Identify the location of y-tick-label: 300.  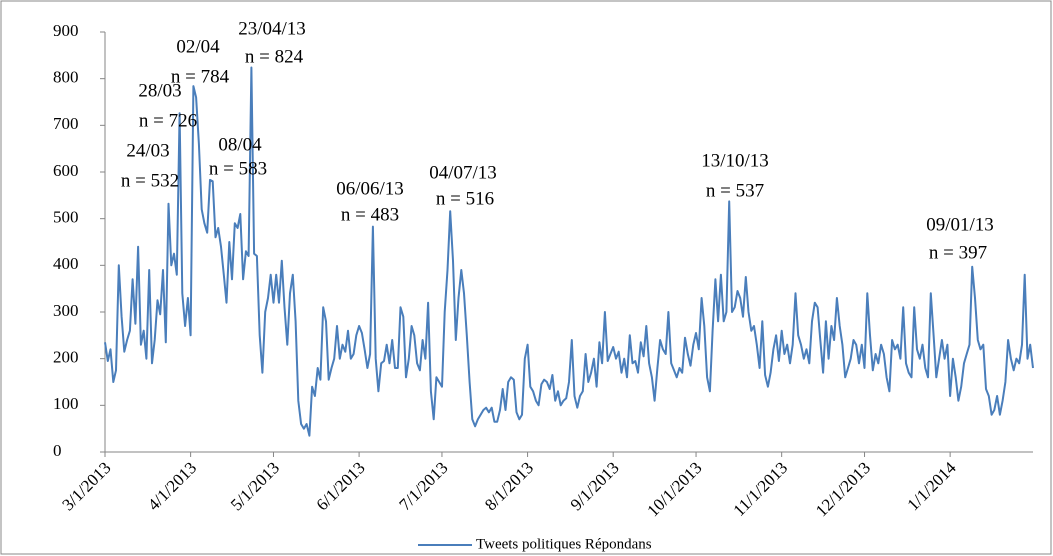
(66, 310).